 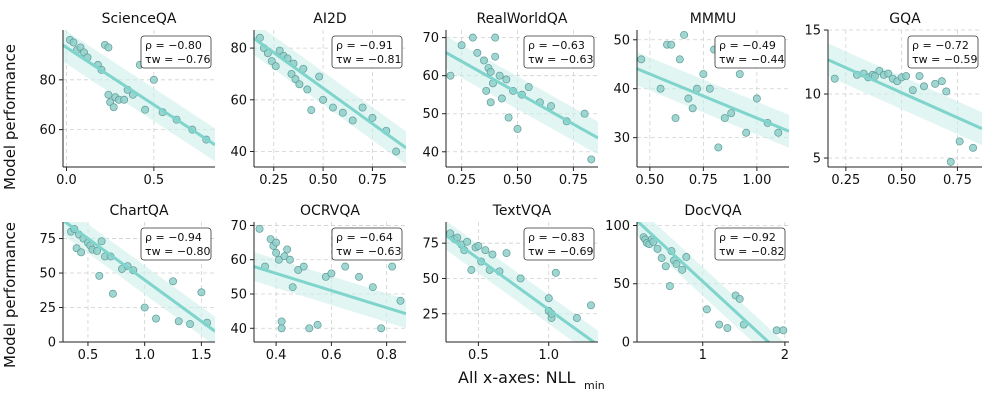 I want to click on panel-title: TextVQA, so click(x=522, y=211).